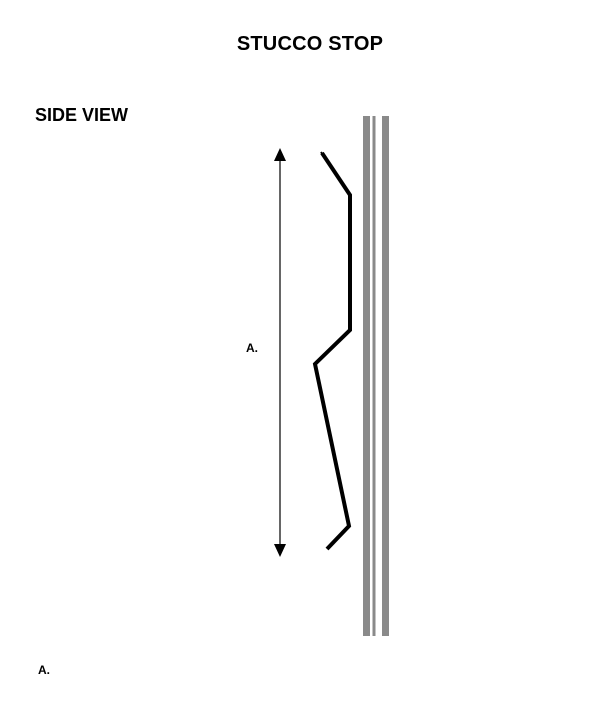 The height and width of the screenshot is (704, 610). I want to click on stucco-stop-profile, so click(332, 351).